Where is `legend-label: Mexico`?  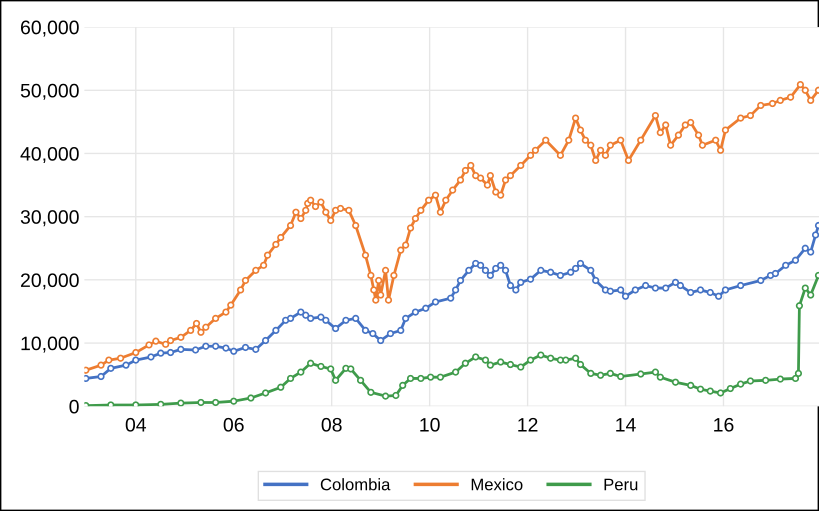
legend-label: Mexico is located at coordinates (497, 484).